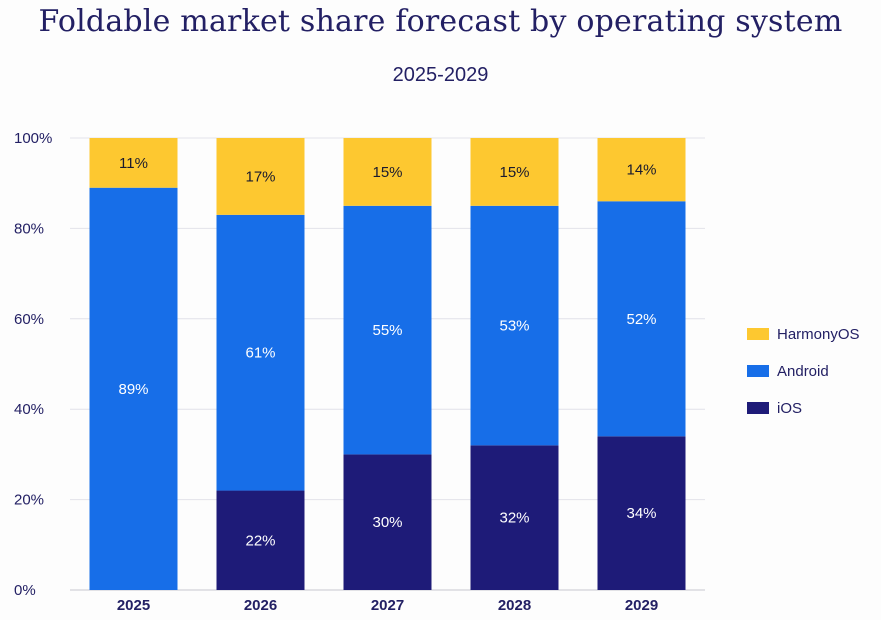 The width and height of the screenshot is (881, 620). I want to click on x-tick-label: 2028, so click(514, 605).